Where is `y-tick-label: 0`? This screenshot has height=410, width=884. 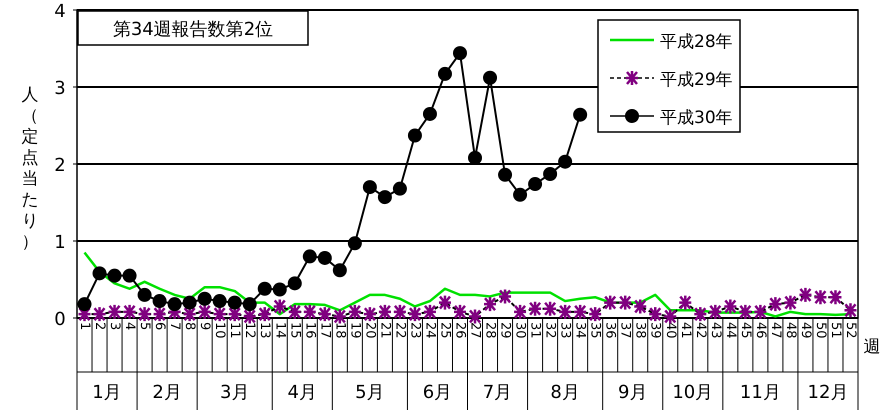
y-tick-label: 0 is located at coordinates (60, 319).